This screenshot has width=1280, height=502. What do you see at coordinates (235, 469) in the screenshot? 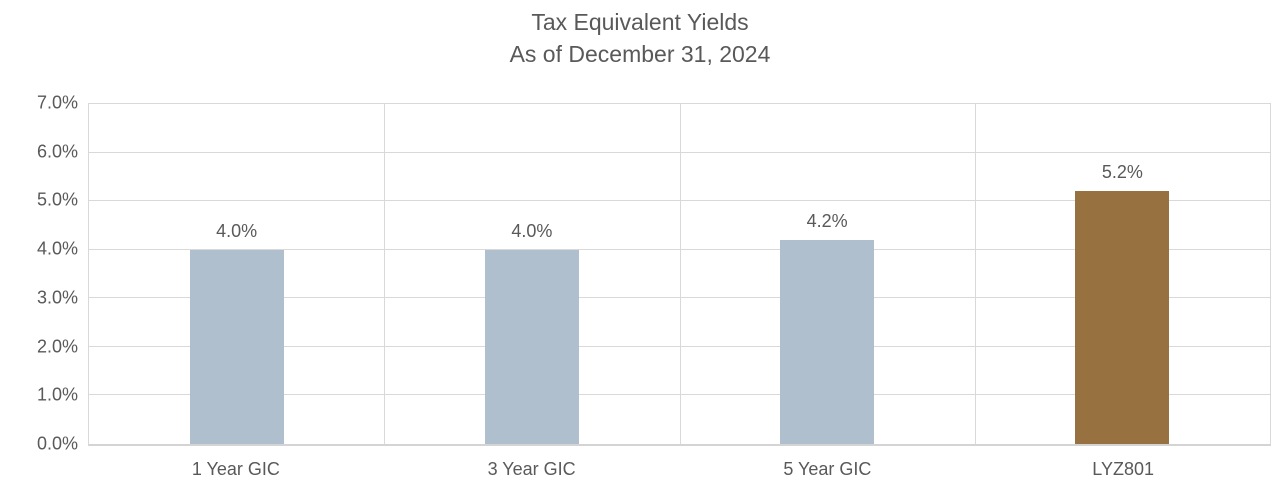
I see `x-axis-category-label: 1 Year GIC` at bounding box center [235, 469].